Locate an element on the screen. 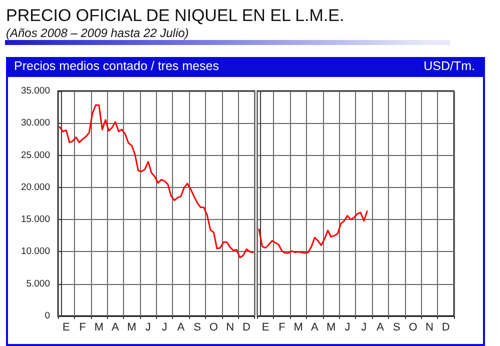 This screenshot has height=346, width=500. y-tick-label: 10.000 is located at coordinates (35, 252).